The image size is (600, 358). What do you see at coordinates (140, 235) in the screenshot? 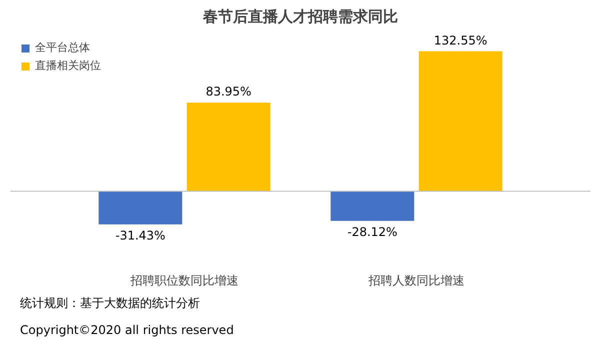
I see `data-label: -31.43%` at bounding box center [140, 235].